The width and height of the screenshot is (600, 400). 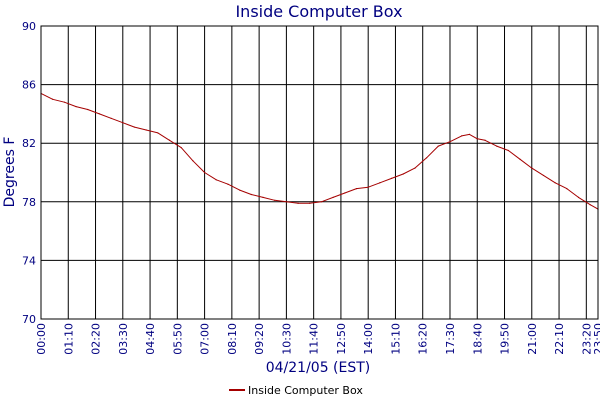 What do you see at coordinates (586, 339) in the screenshot?
I see `x-tick-label: 23:20` at bounding box center [586, 339].